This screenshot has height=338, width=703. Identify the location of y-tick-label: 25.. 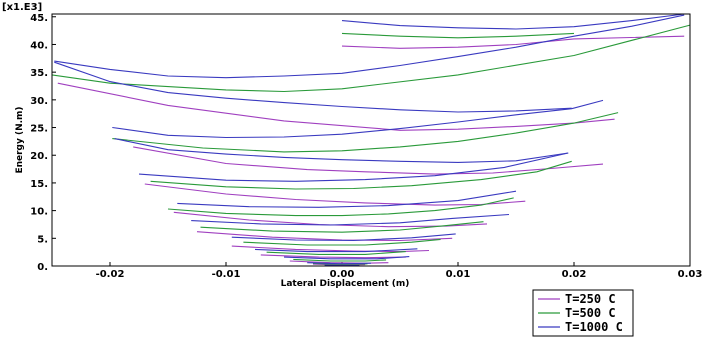
(39, 129).